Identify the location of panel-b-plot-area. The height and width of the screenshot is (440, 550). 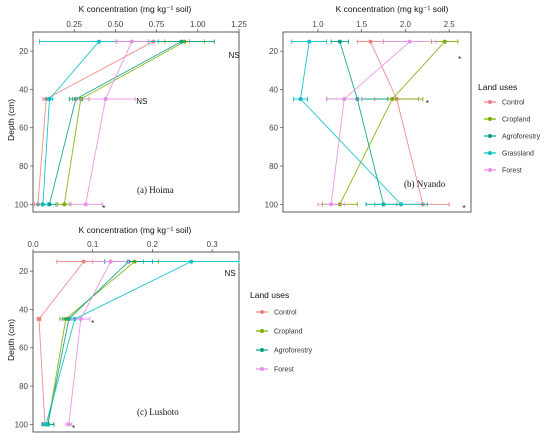
(375, 123).